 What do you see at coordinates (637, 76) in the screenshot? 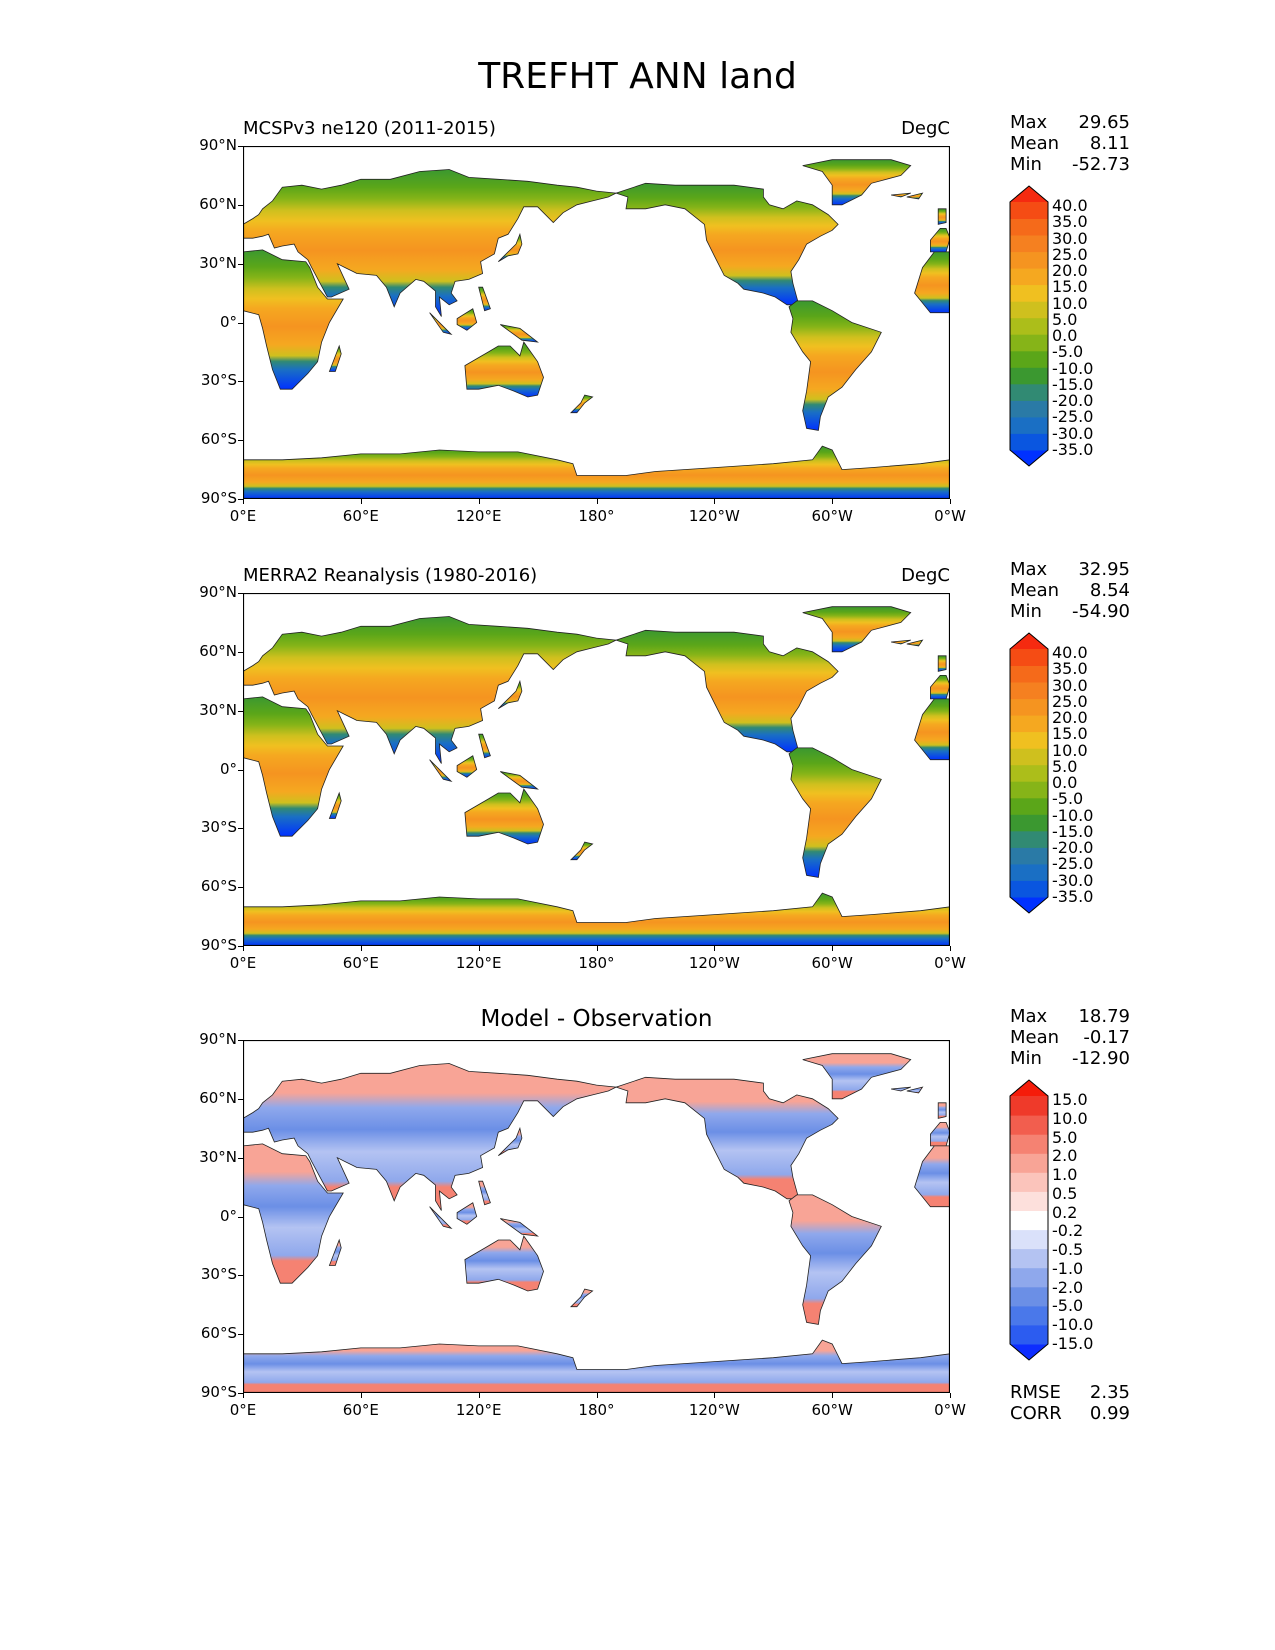
I see `page-title: TREFHT ANN land` at bounding box center [637, 76].